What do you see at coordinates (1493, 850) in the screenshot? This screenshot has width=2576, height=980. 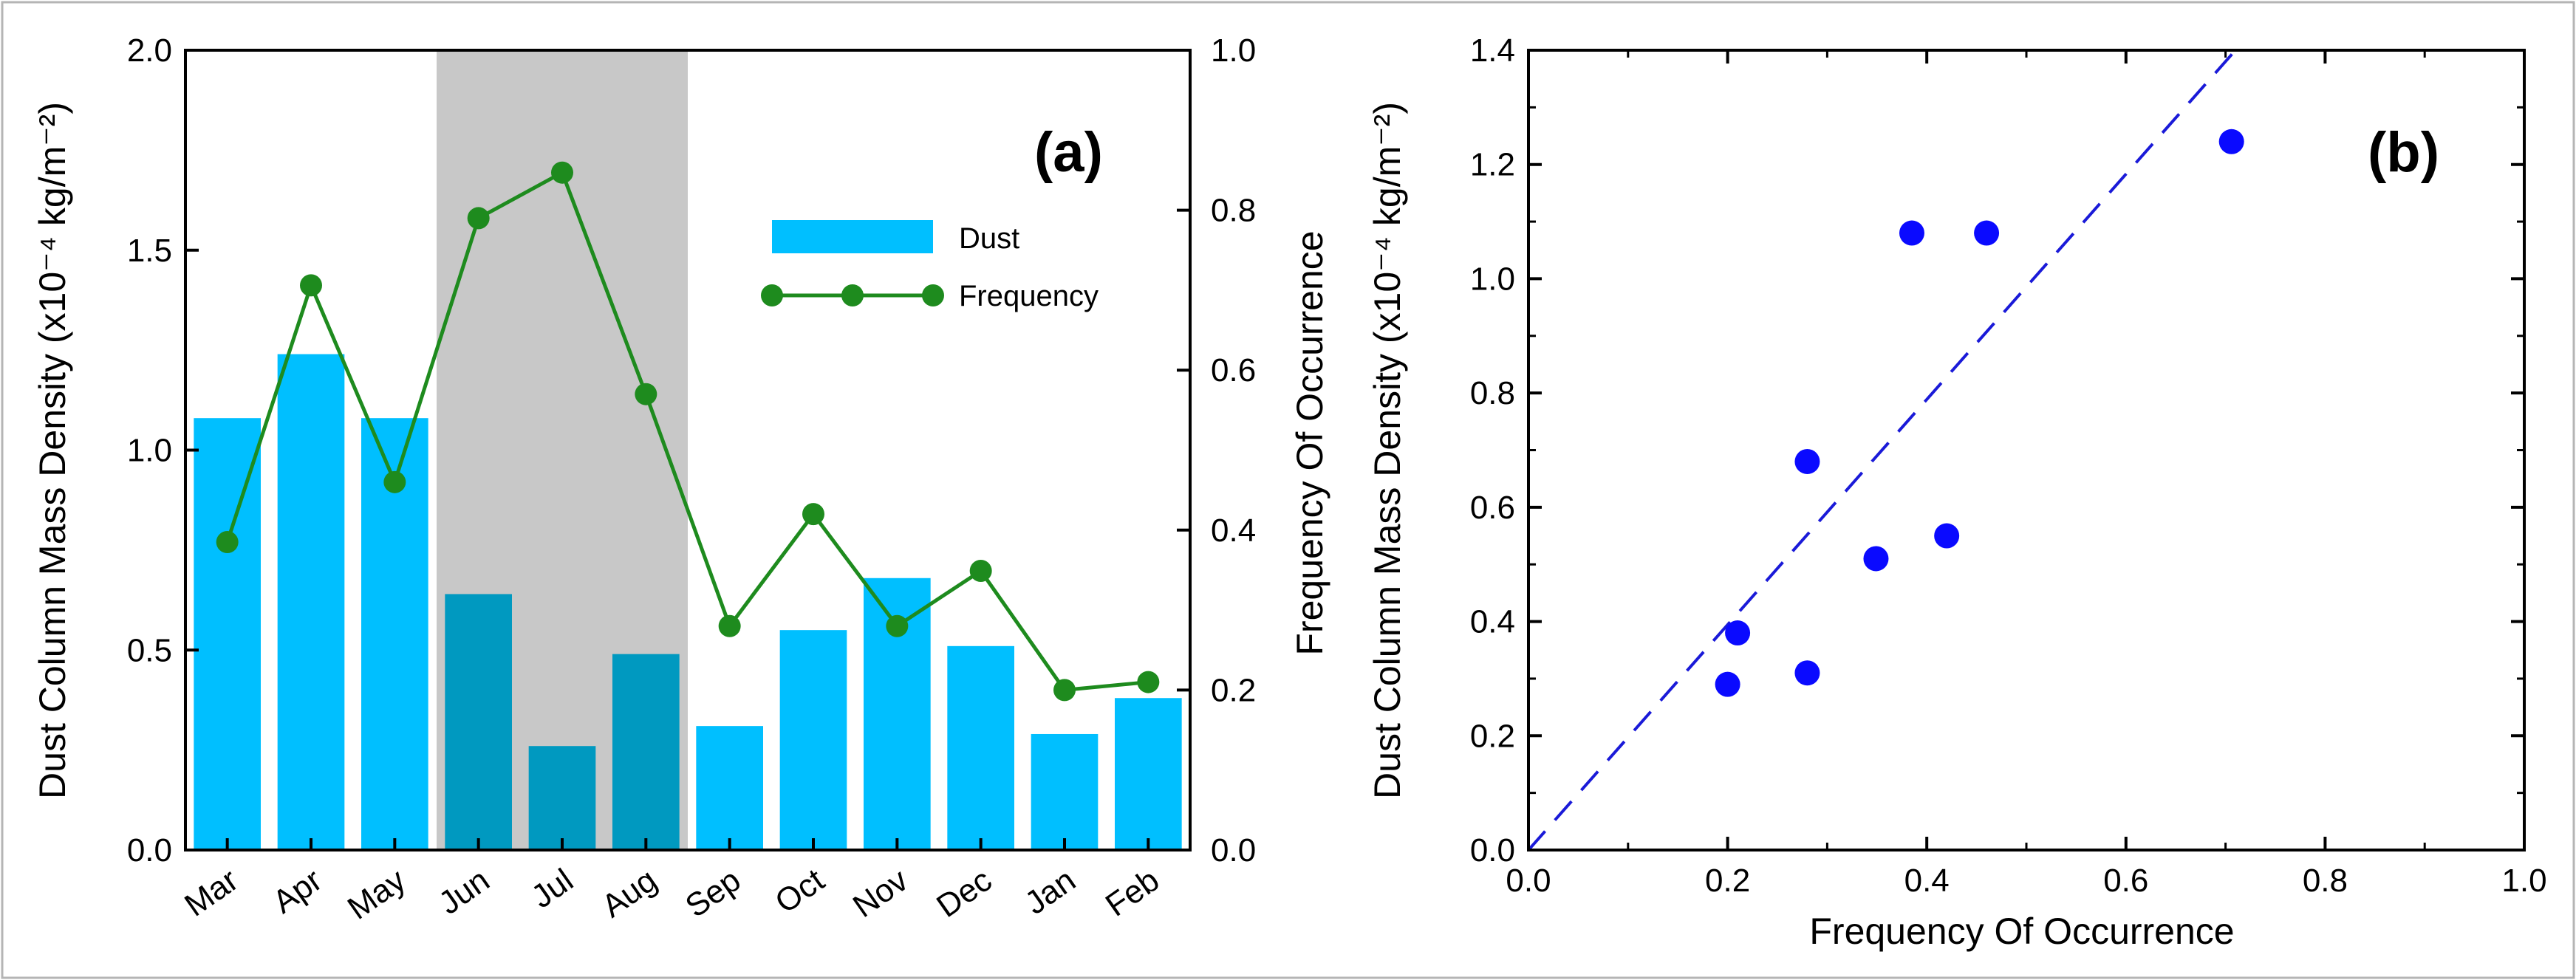 I see `panel-b-y-tick-label: 0.0` at bounding box center [1493, 850].